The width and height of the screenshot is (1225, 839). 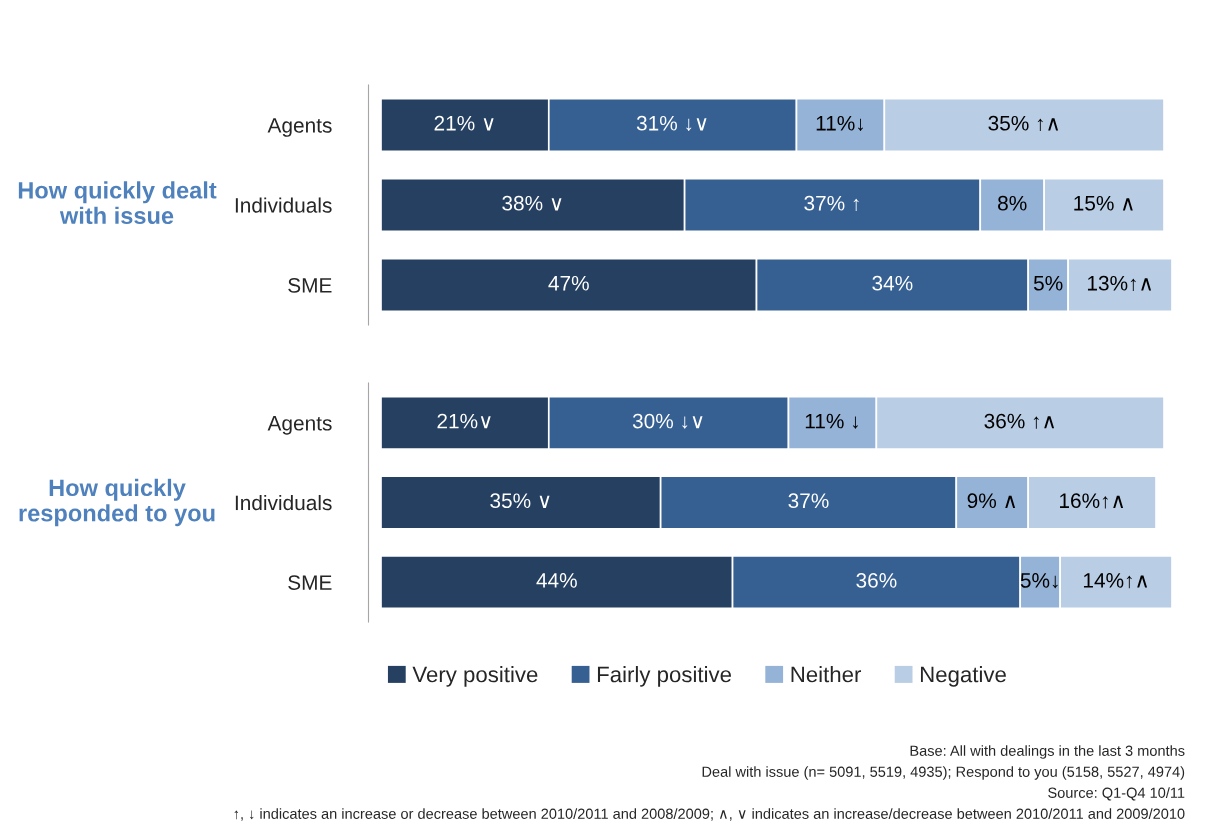 I want to click on source-note: Source: Q1-Q4 10/11, so click(x=1116, y=794).